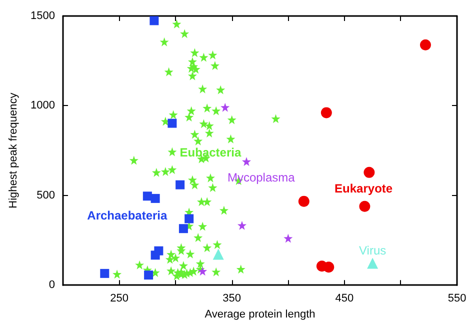 The width and height of the screenshot is (475, 325). I want to click on y-tick-label: 1500, so click(42, 16).